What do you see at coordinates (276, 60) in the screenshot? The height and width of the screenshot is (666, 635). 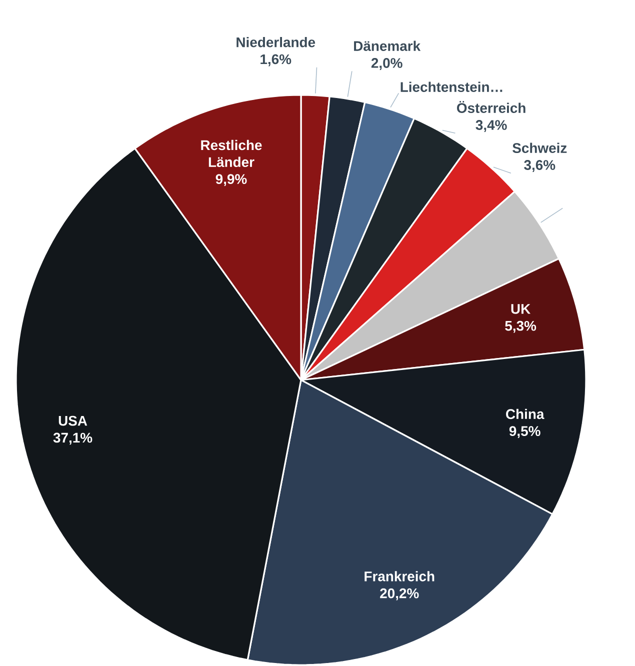 I see `data-label: 1,6%` at bounding box center [276, 60].